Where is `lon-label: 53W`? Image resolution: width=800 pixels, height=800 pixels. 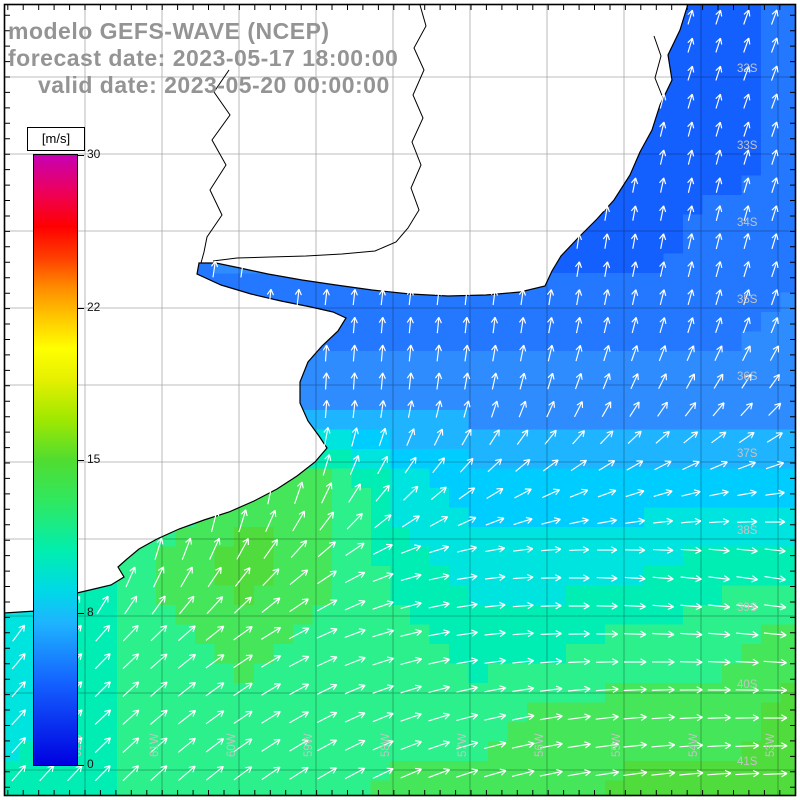
lon-label: 53W is located at coordinates (771, 745).